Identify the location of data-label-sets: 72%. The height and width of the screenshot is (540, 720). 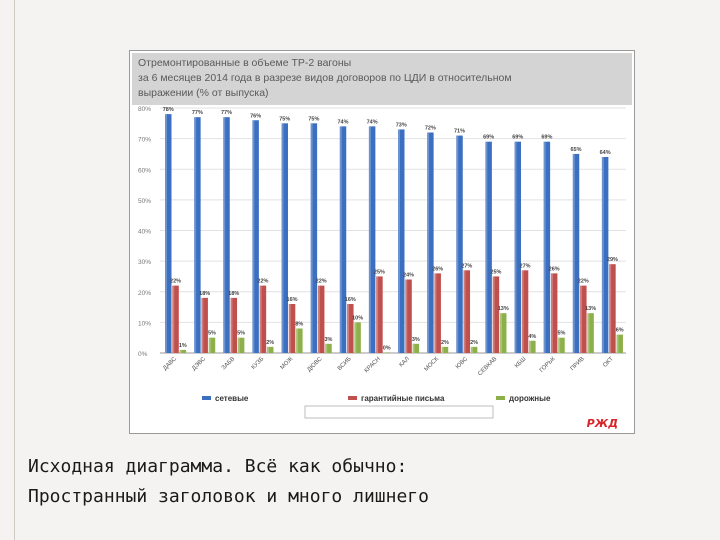
(430, 129).